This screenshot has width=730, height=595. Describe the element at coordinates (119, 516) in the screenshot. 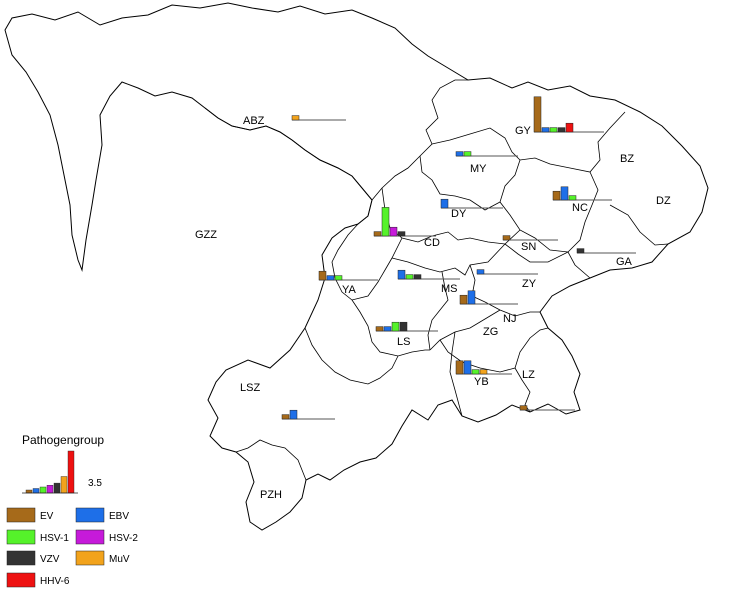

I see `legend-label-ebv: EBV` at that location.